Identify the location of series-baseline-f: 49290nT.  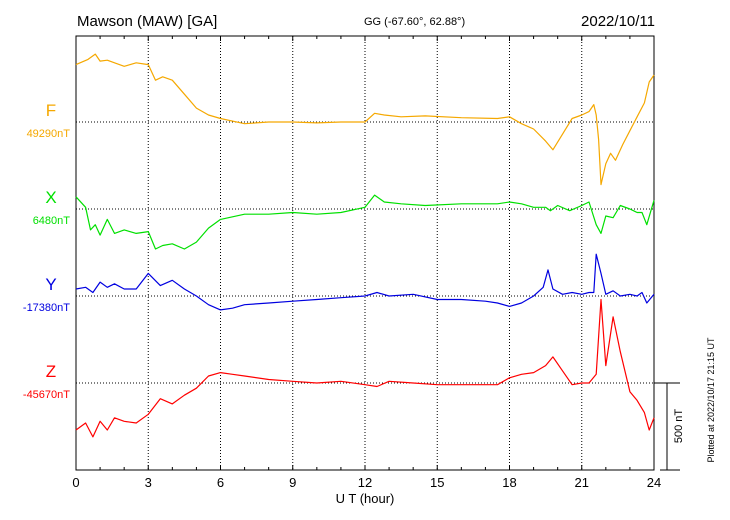
(49, 134).